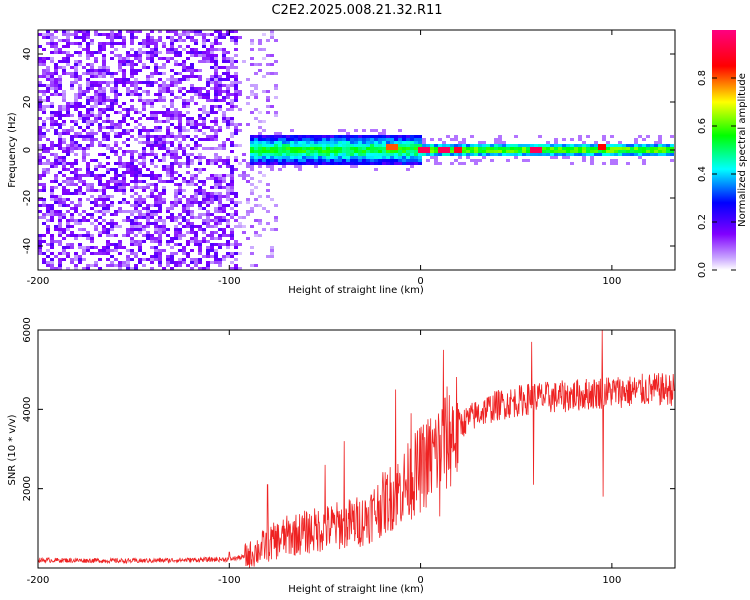  Describe the element at coordinates (716, 174) in the screenshot. I see `colorbar-ticks: 0.00.20.40.60.8` at that location.